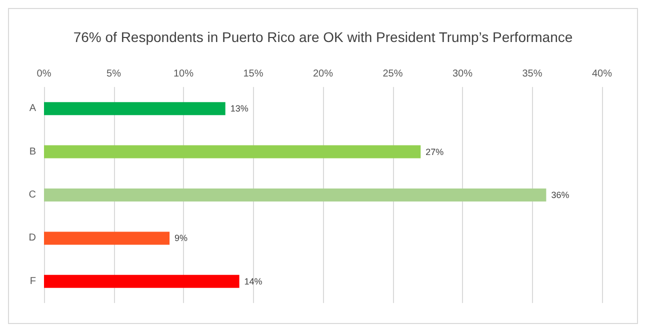  What do you see at coordinates (32, 108) in the screenshot?
I see `y-tick-label: A` at bounding box center [32, 108].